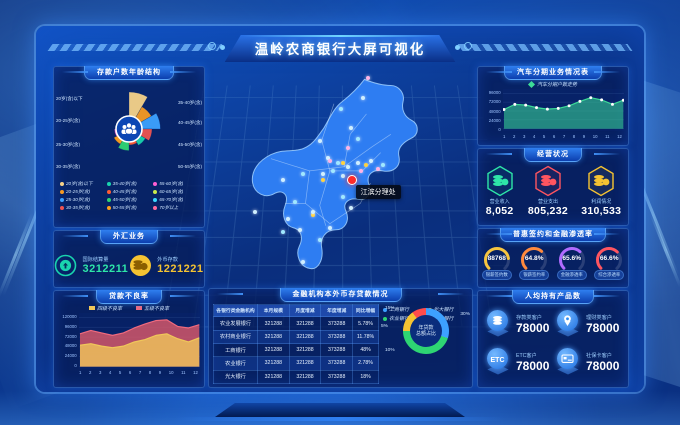 This screenshot has width=680, height=425. What do you see at coordinates (494, 102) in the screenshot?
I see `y-tick-label: 72000` at bounding box center [494, 102].